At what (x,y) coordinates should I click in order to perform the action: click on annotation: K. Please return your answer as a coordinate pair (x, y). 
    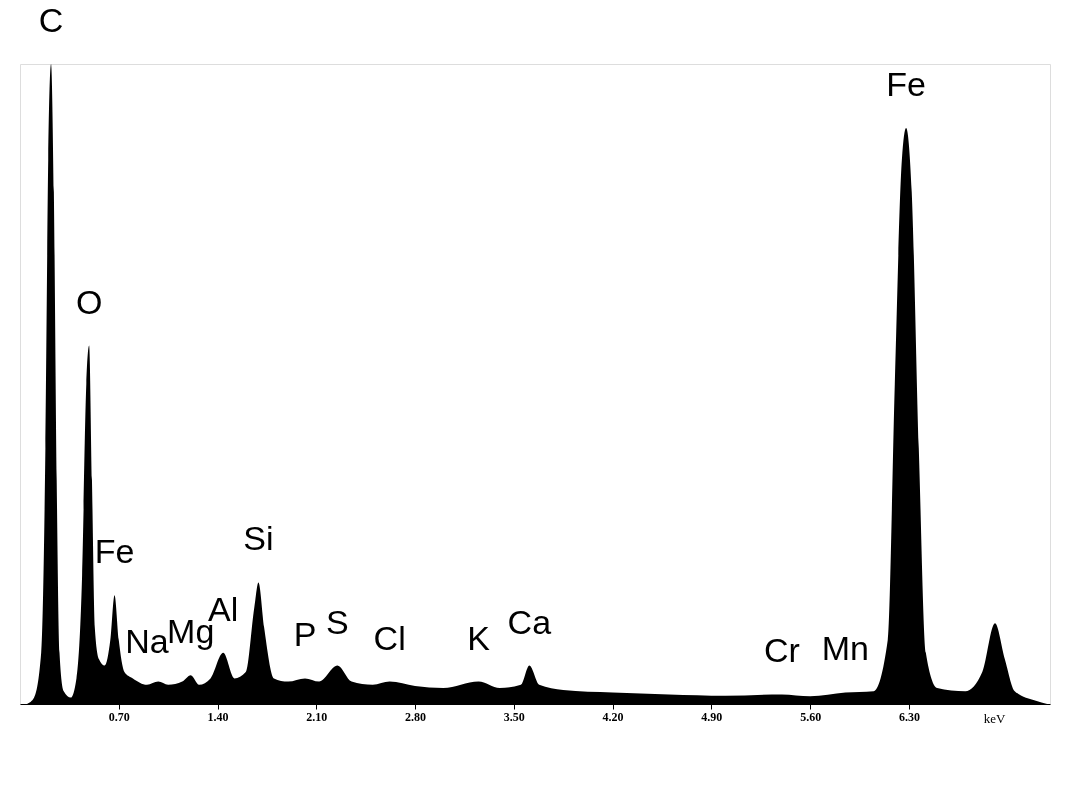
    Looking at the image, I should click on (479, 637).